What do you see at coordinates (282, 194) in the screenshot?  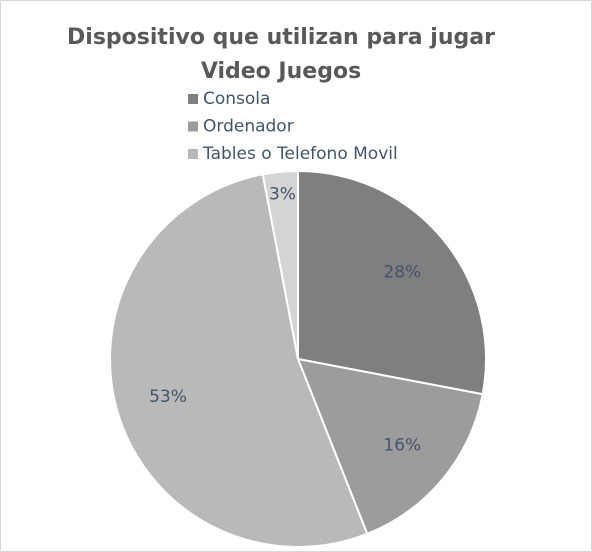 I see `data-label: 3%` at bounding box center [282, 194].